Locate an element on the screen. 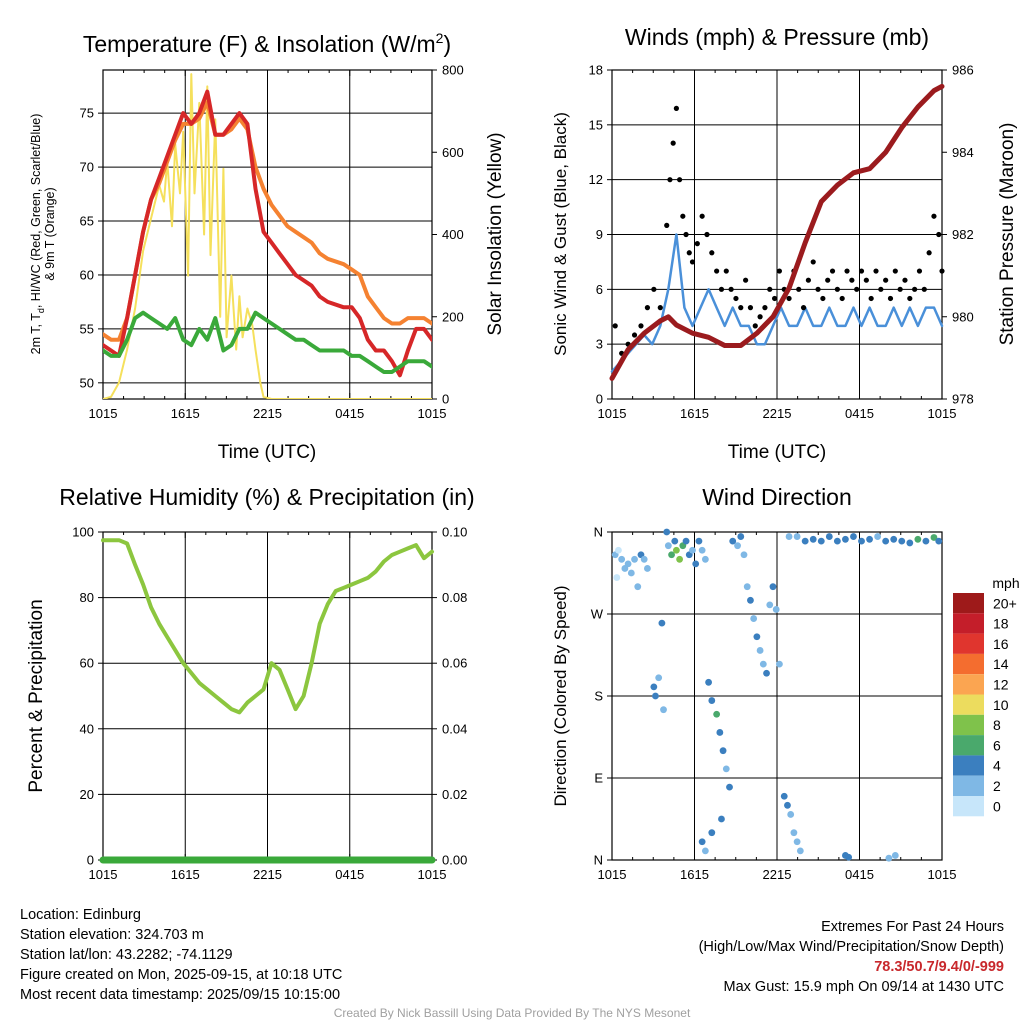 The width and height of the screenshot is (1024, 1024). wind-y2label: Station Pressure (Maroon) is located at coordinates (1007, 234).